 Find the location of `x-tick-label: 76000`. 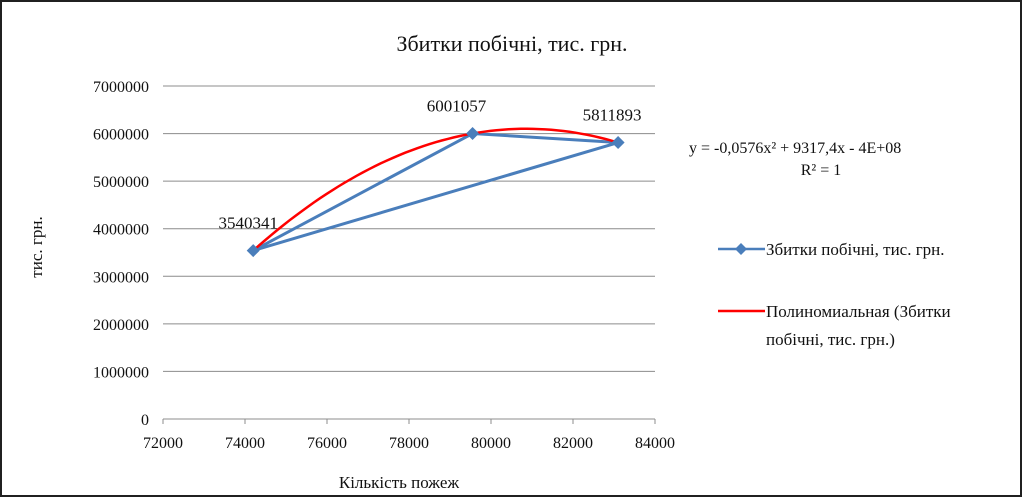

x-tick-label: 76000 is located at coordinates (327, 443).